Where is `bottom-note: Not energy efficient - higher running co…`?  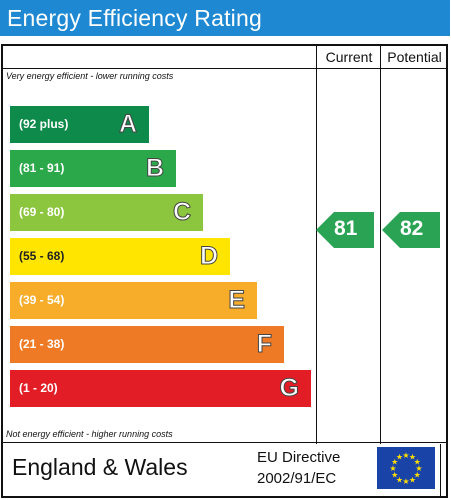
bottom-note: Not energy efficient - higher running co… is located at coordinates (89, 434).